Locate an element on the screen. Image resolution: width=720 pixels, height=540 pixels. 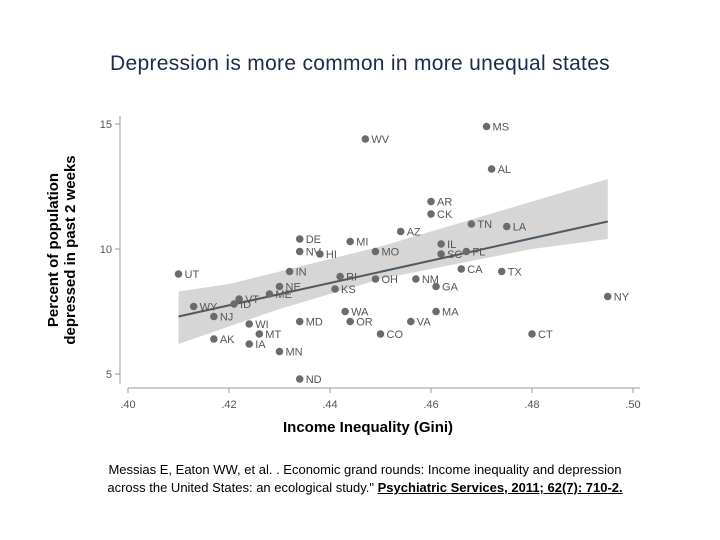
data-point-md is located at coordinates (299, 321).